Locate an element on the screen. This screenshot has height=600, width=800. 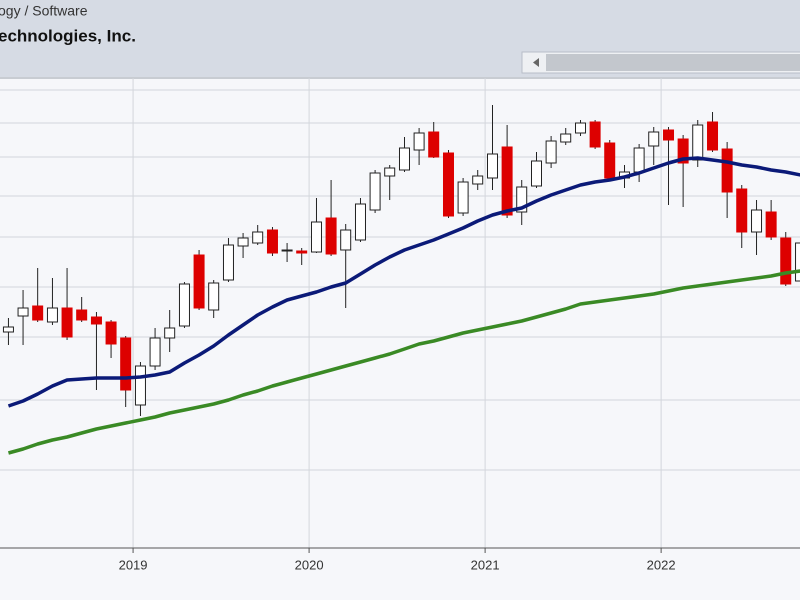
x-tick-label: 2019 is located at coordinates (133, 564).